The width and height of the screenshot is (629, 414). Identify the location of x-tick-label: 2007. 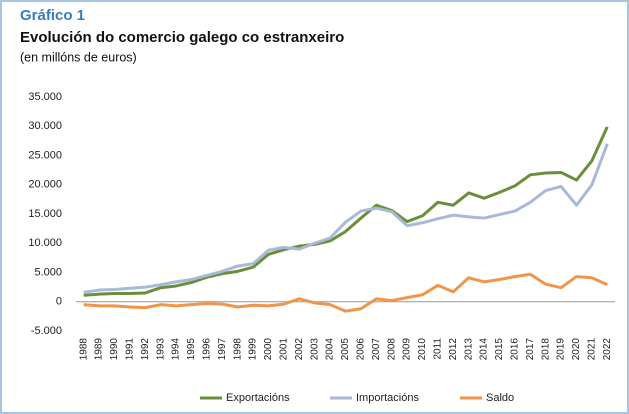
(376, 349).